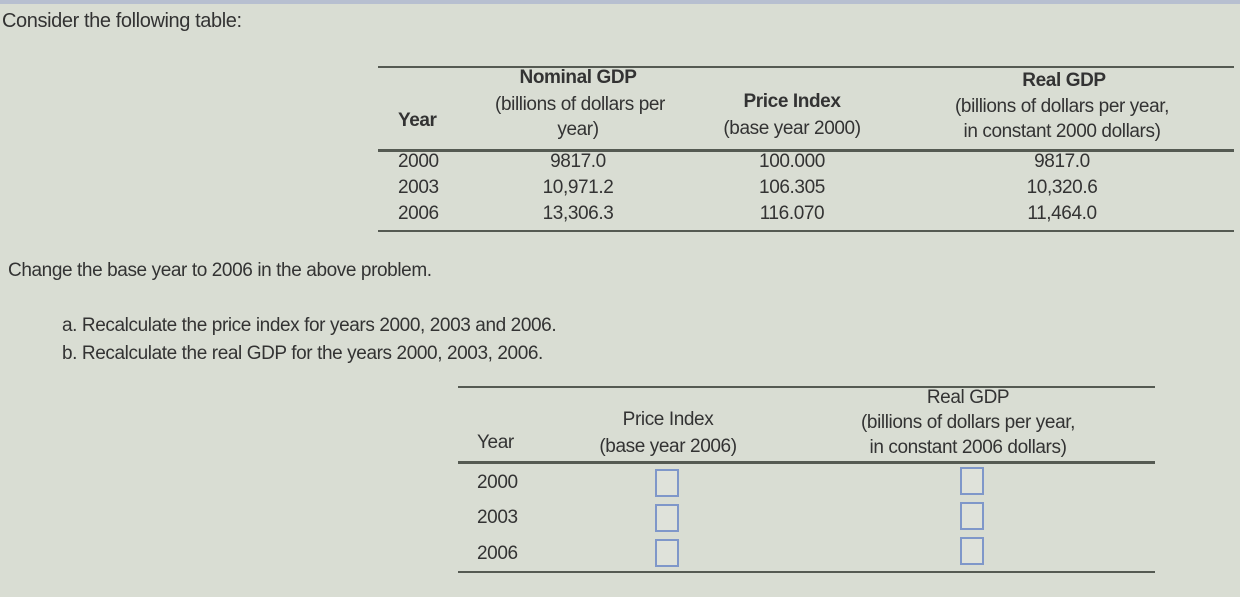 This screenshot has height=597, width=1240. Describe the element at coordinates (667, 553) in the screenshot. I see `price-index-2006-input` at that location.